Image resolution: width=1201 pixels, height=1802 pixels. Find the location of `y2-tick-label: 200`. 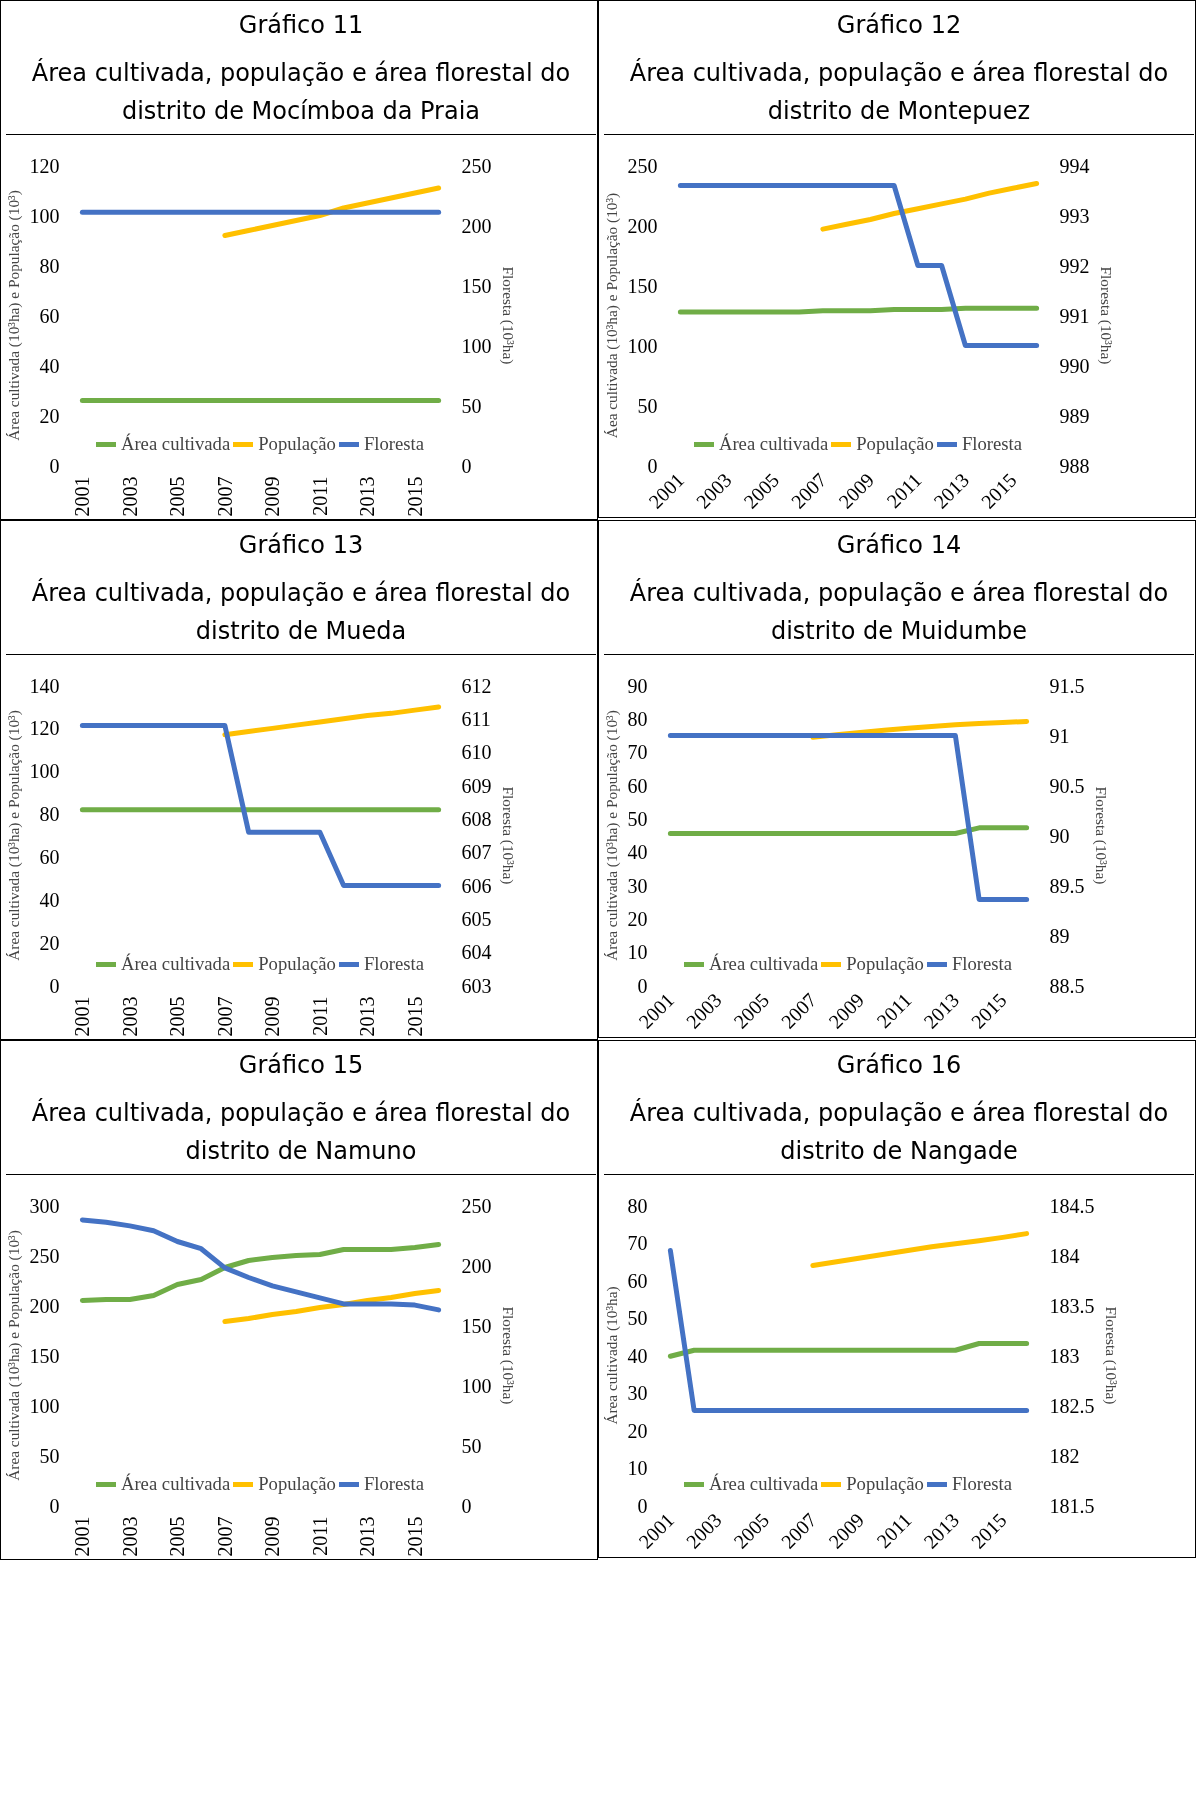

y2-tick-label: 200 is located at coordinates (476, 1265).